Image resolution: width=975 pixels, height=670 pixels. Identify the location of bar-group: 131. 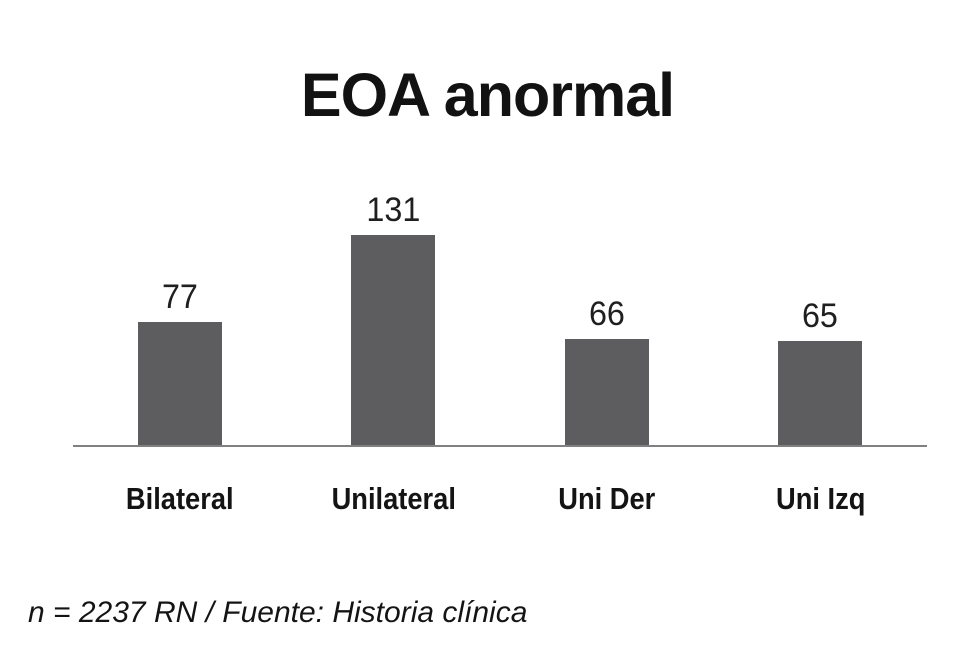
(394, 302).